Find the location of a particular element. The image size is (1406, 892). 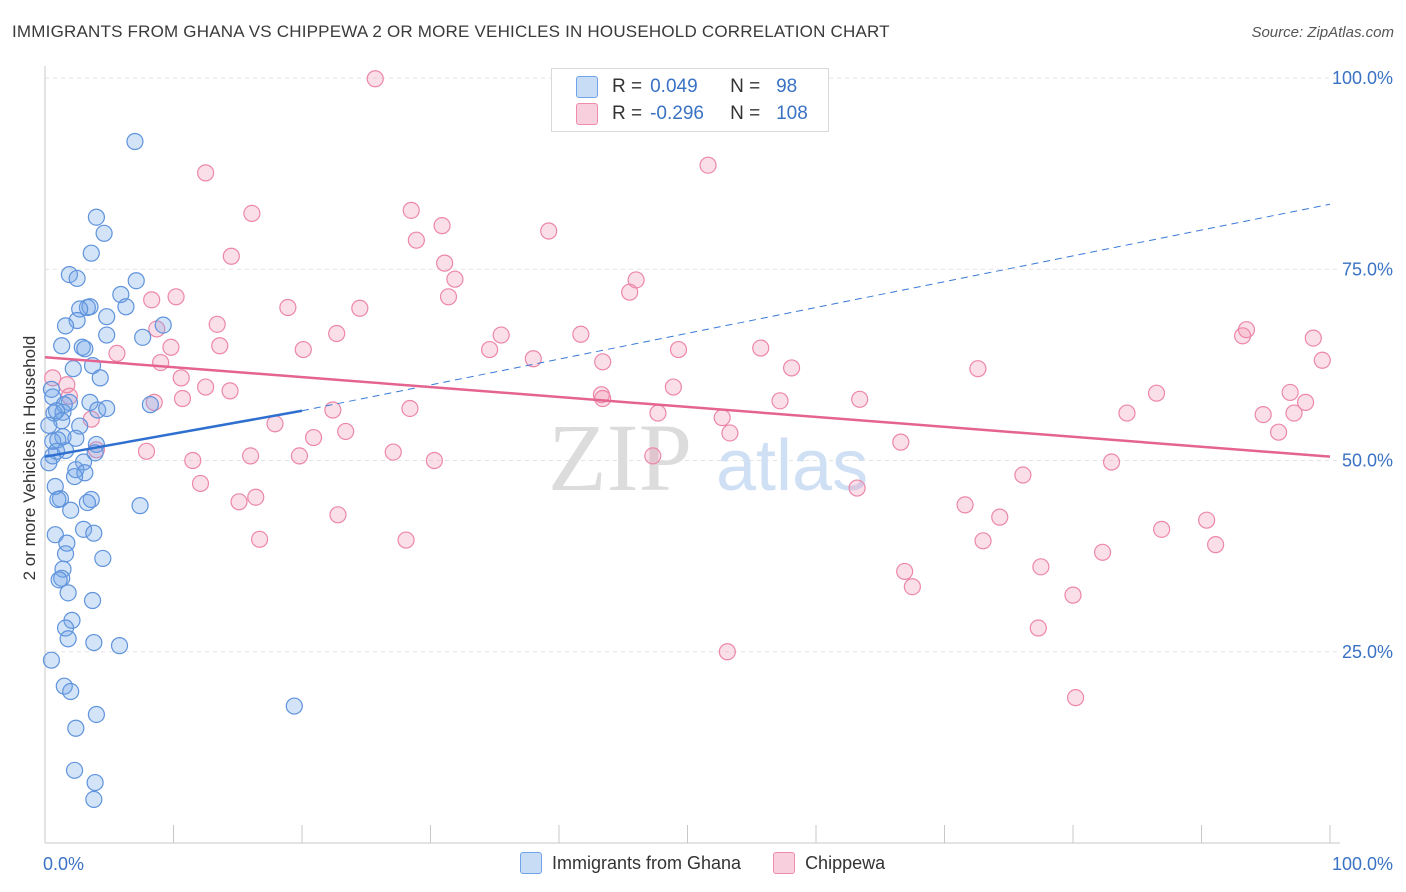

legend-item-ghana: Immigrants from Ghana is located at coordinates (630, 863).